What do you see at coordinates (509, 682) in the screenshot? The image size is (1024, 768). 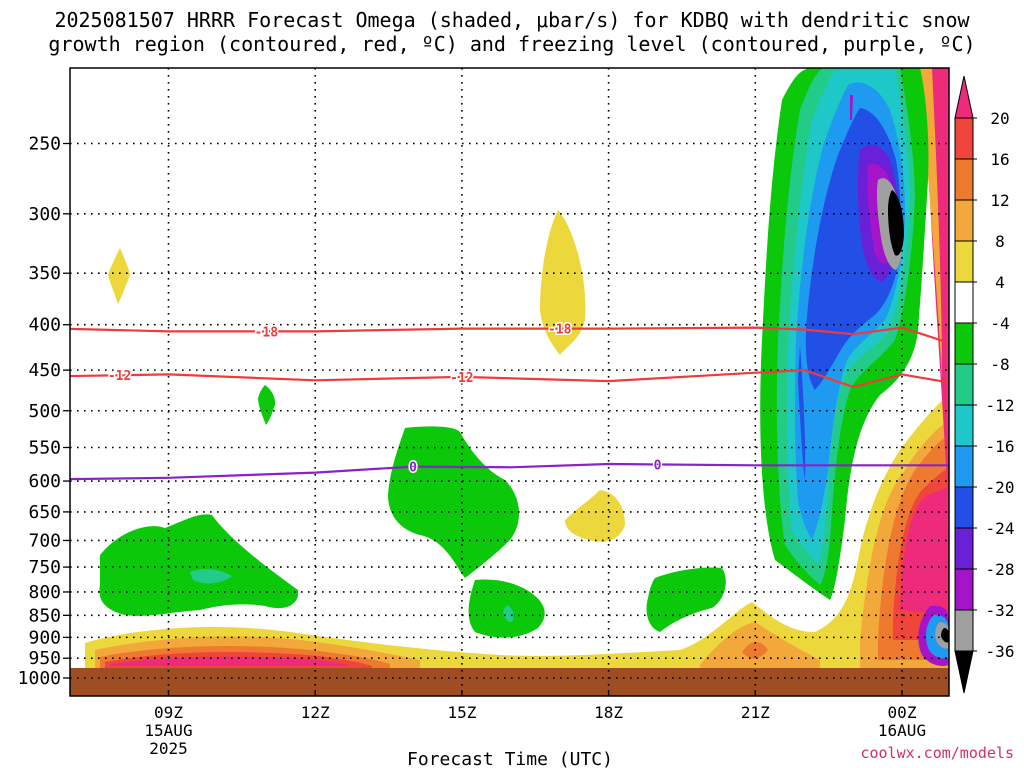 I see `ground-below-surface` at bounding box center [509, 682].